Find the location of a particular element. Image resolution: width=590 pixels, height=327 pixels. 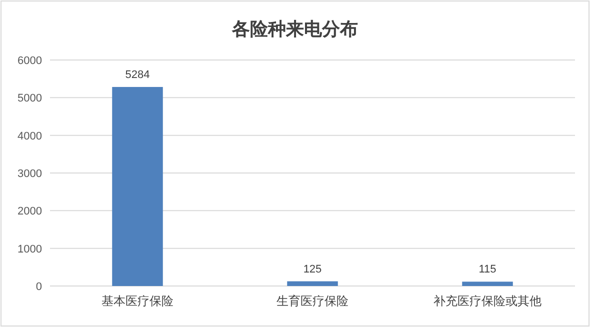

x-tick-label: 生育医疗保险 is located at coordinates (312, 301).